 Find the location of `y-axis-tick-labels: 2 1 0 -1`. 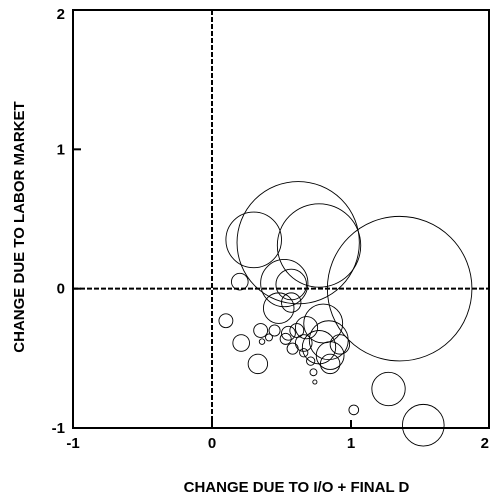

y-axis-tick-labels: 2 1 0 -1 is located at coordinates (58, 221).